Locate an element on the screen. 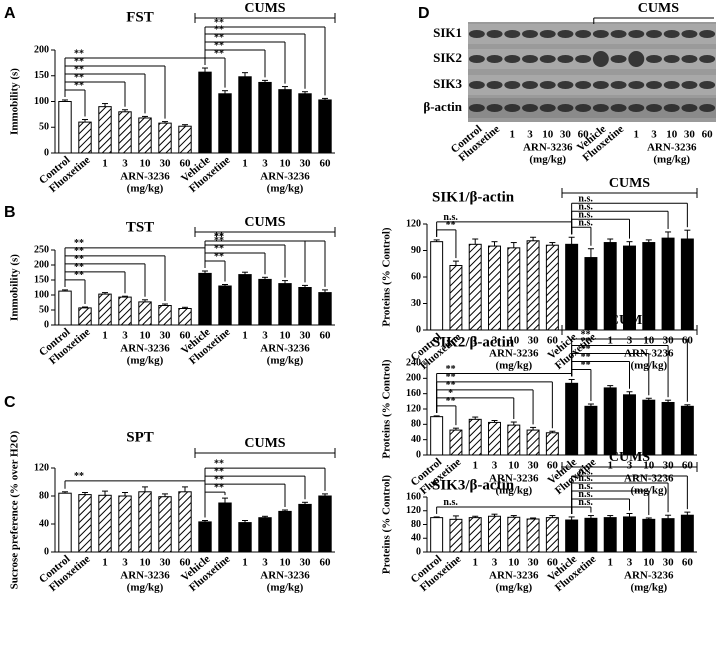 This screenshot has width=722, height=652. blot-strip is located at coordinates (592, 59).